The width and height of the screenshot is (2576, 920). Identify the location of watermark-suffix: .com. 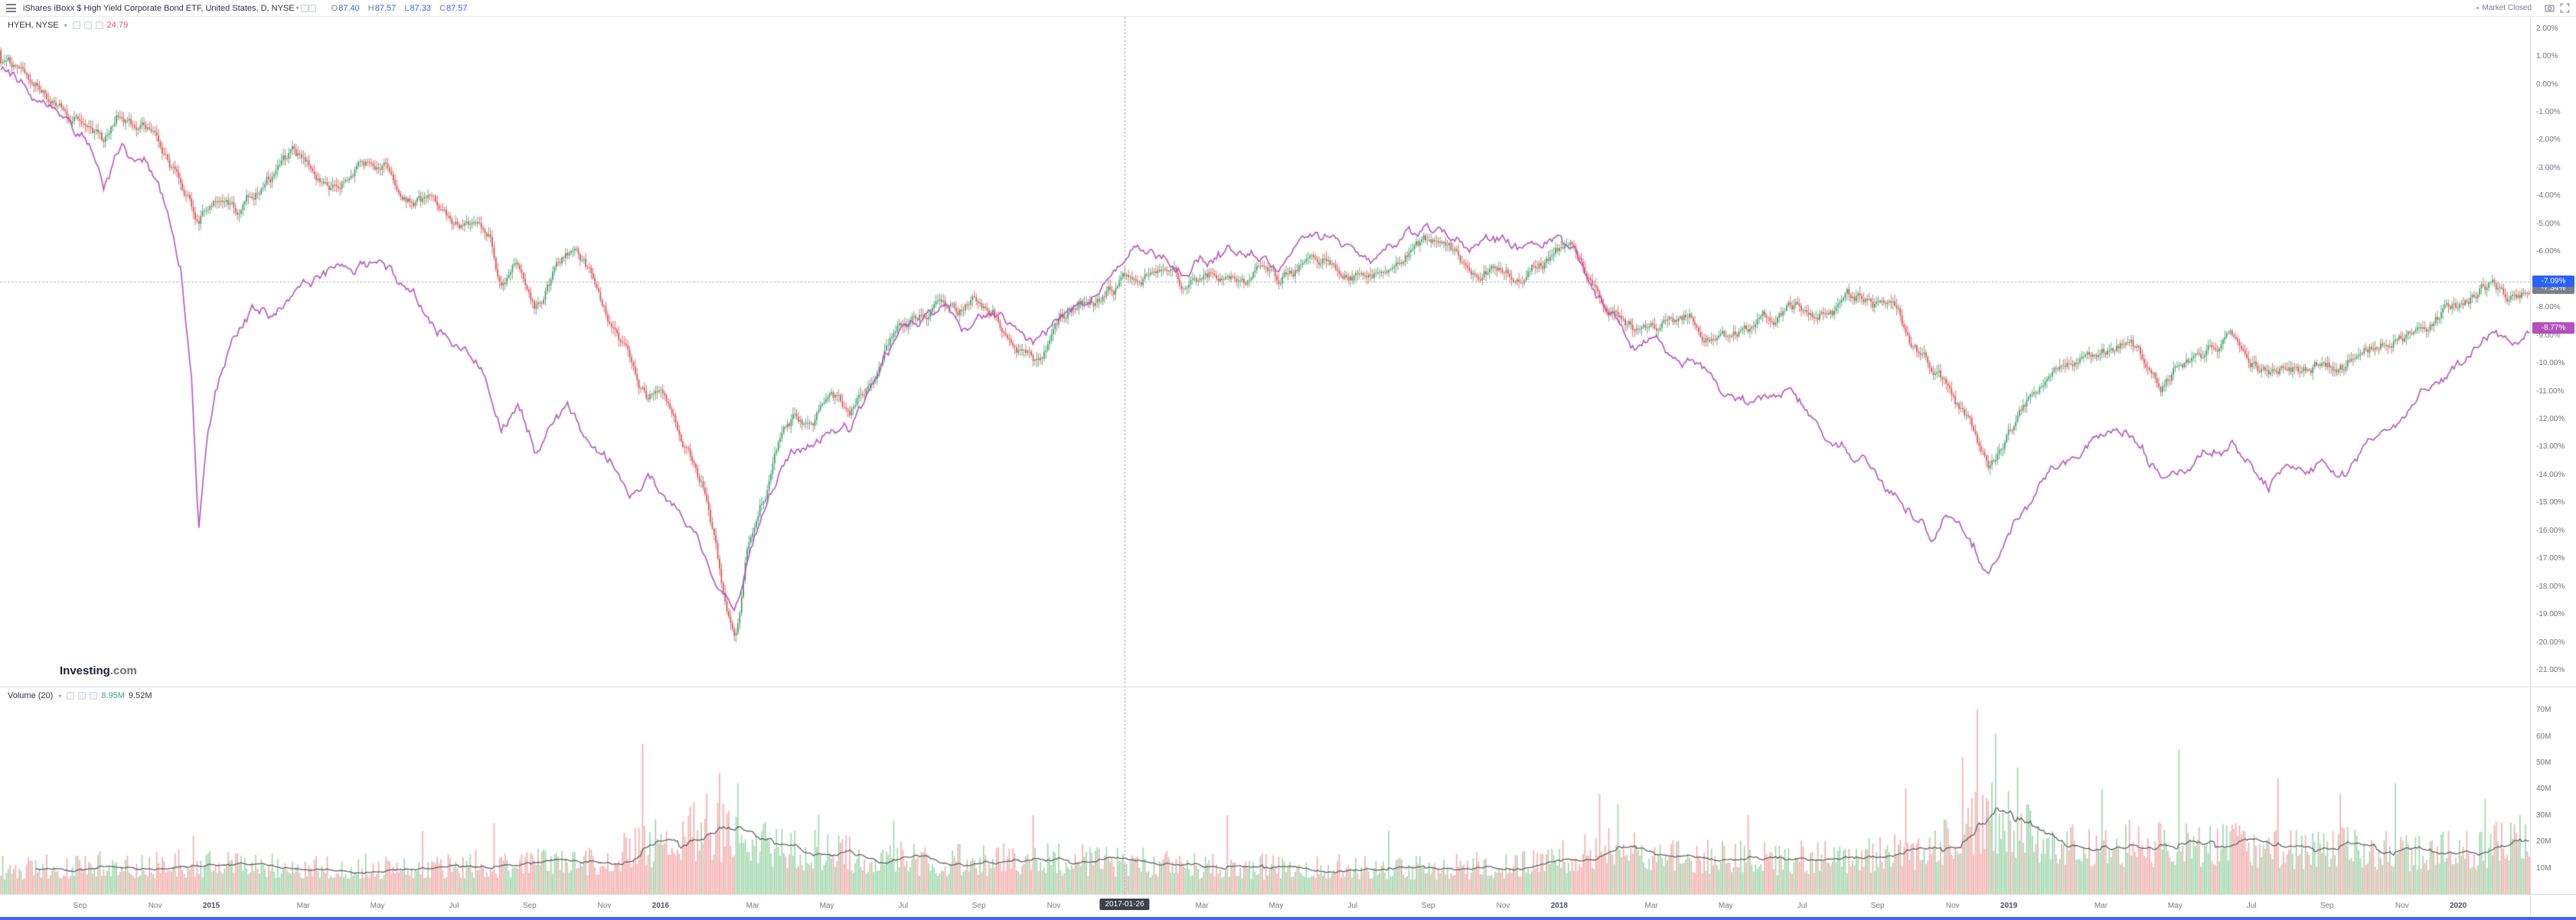
(123, 670).